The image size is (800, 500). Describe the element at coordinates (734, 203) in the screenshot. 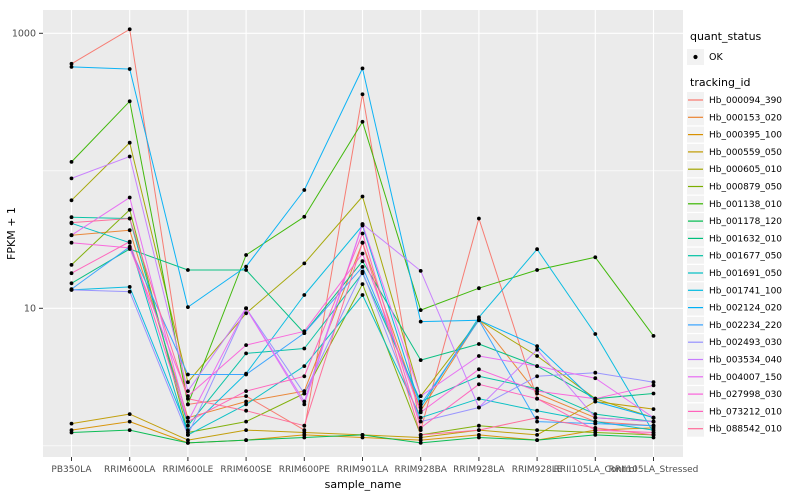

I see `legend-item-Hb_001138_010: Hb_001138_010` at that location.